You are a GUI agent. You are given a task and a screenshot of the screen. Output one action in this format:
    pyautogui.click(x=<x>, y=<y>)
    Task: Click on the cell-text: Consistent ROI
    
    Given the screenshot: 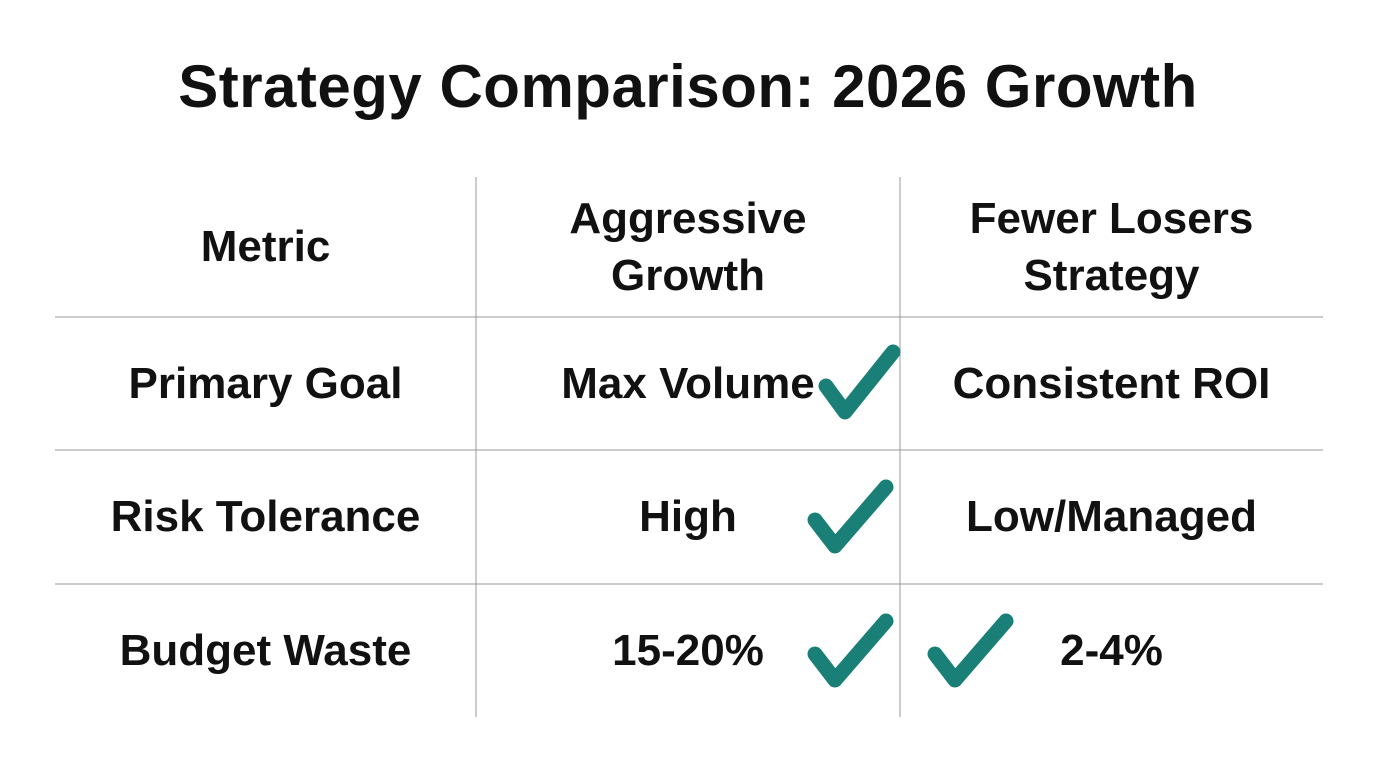 What is the action you would take?
    pyautogui.click(x=1111, y=383)
    